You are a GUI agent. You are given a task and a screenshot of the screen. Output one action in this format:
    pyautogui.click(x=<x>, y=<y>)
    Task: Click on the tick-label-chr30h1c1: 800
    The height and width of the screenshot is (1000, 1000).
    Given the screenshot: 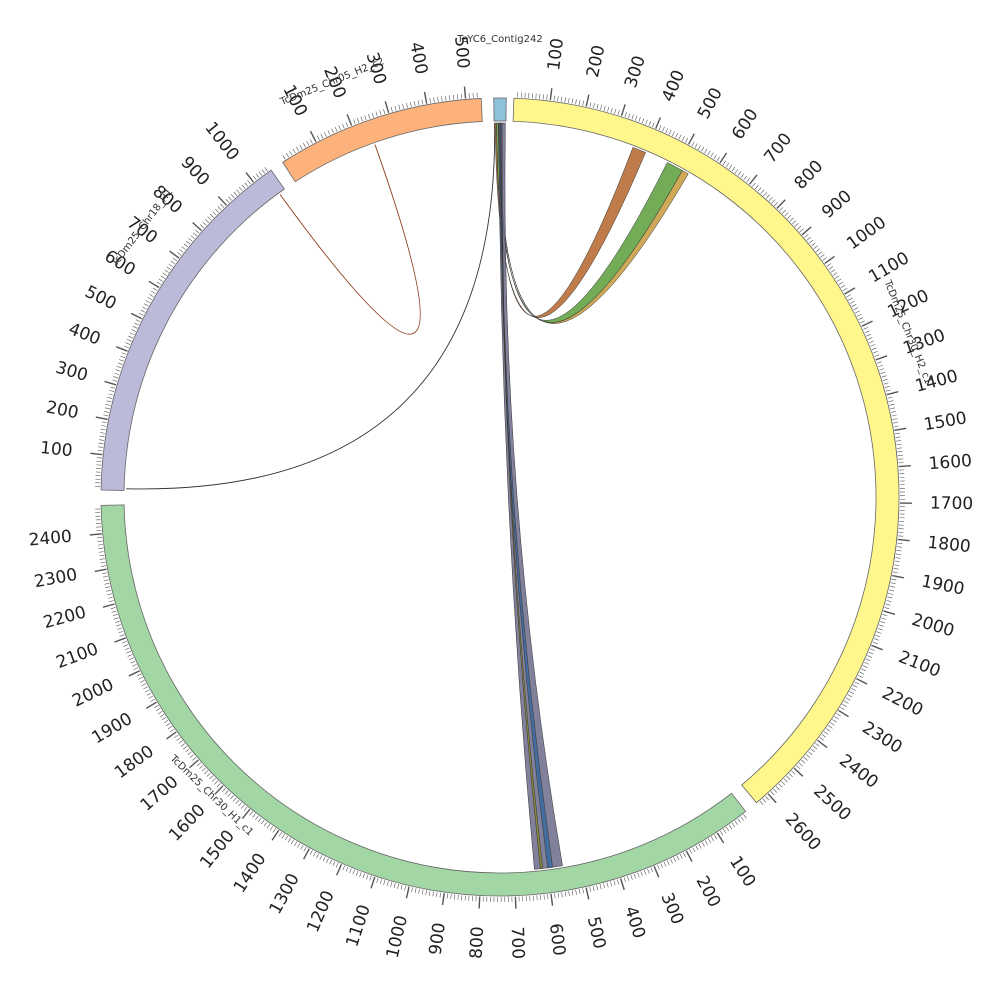 What is the action you would take?
    pyautogui.click(x=478, y=942)
    